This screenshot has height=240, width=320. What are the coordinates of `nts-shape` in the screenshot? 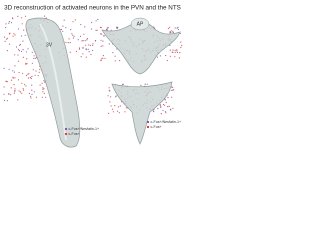 It's located at (142, 113).